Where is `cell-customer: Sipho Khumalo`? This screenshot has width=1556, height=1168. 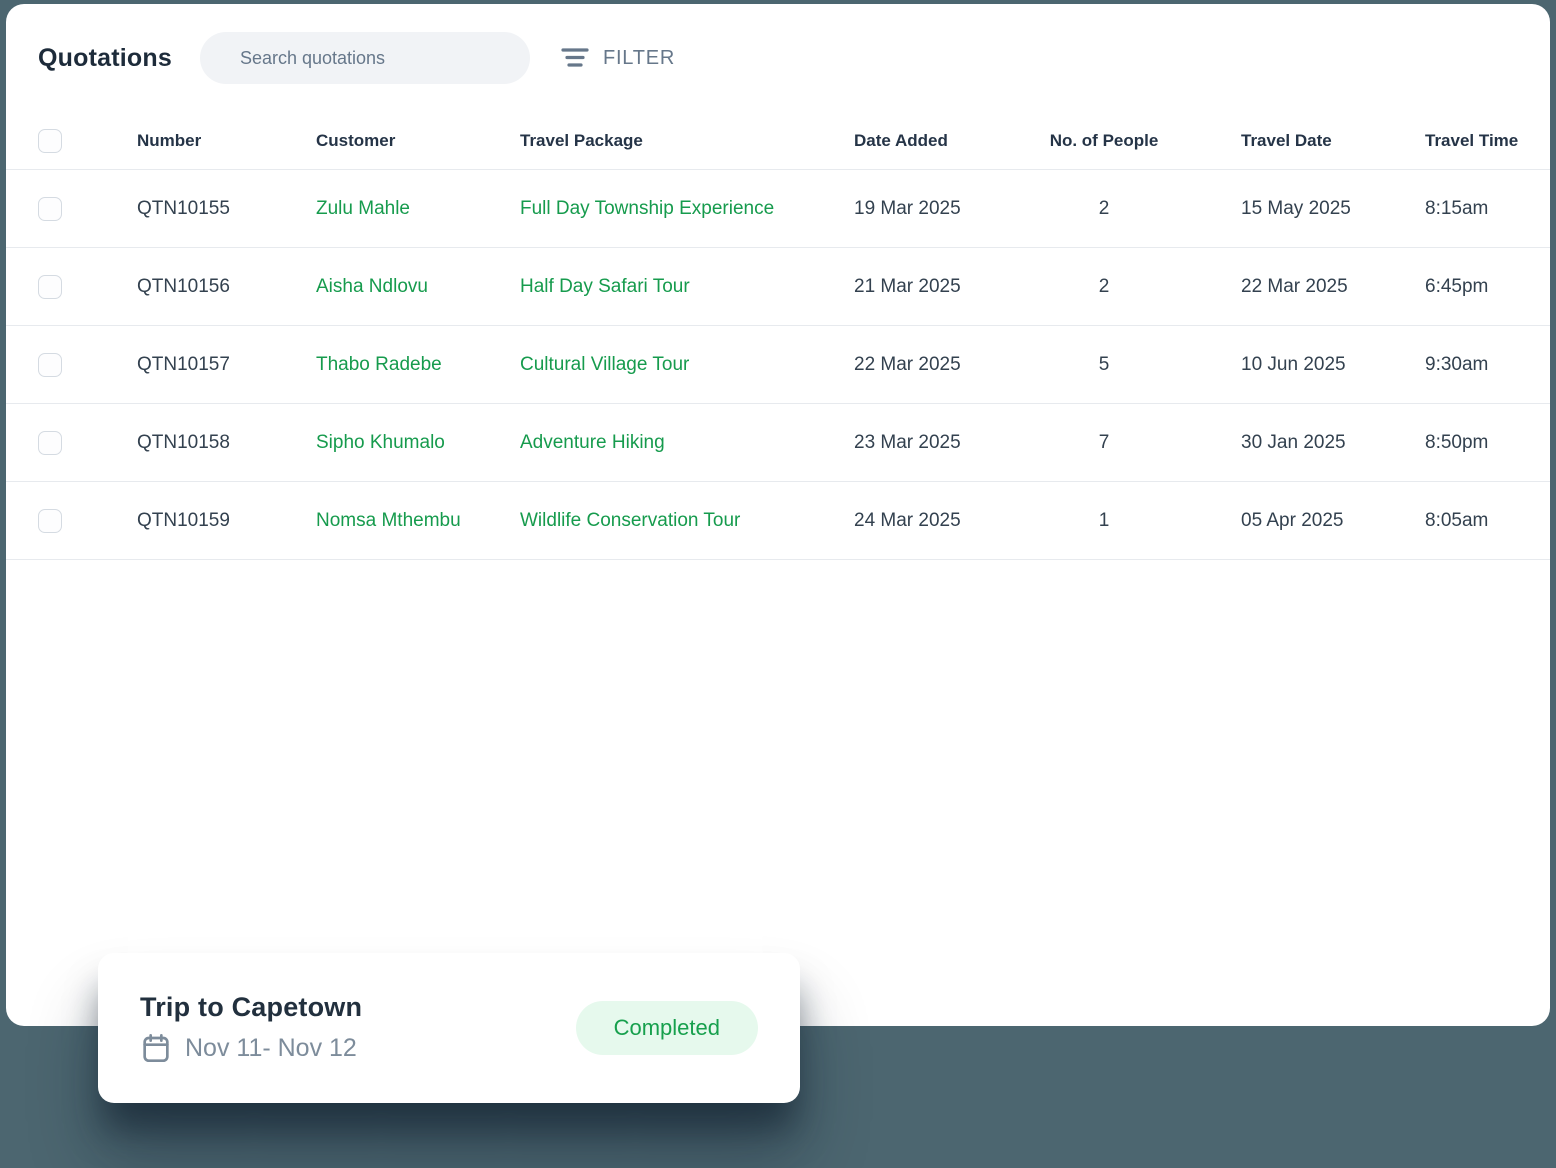
cell-customer: Sipho Khumalo is located at coordinates (380, 442).